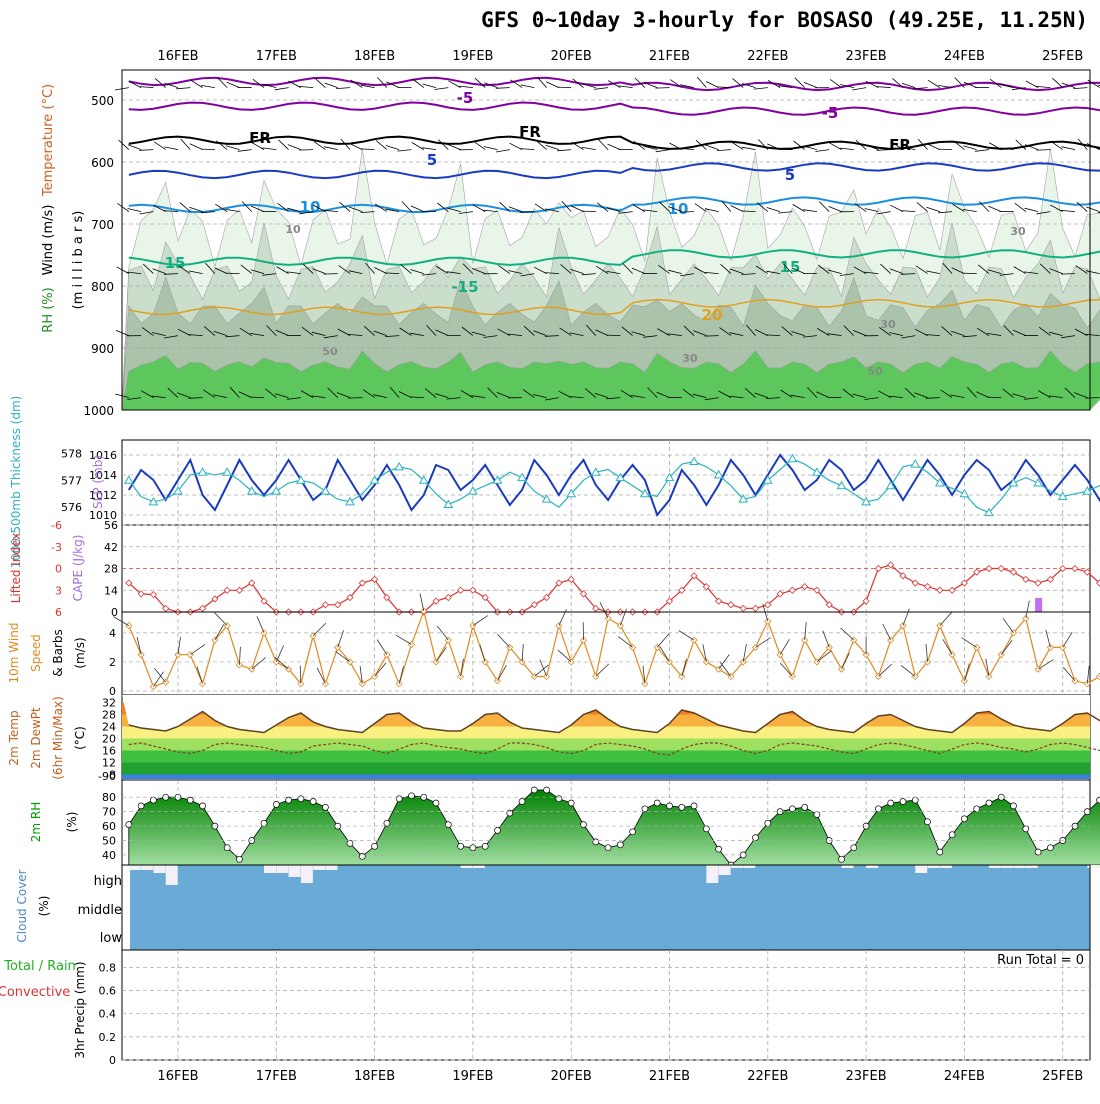  I want to click on day-label-bottom: 21FEB, so click(669, 1076).